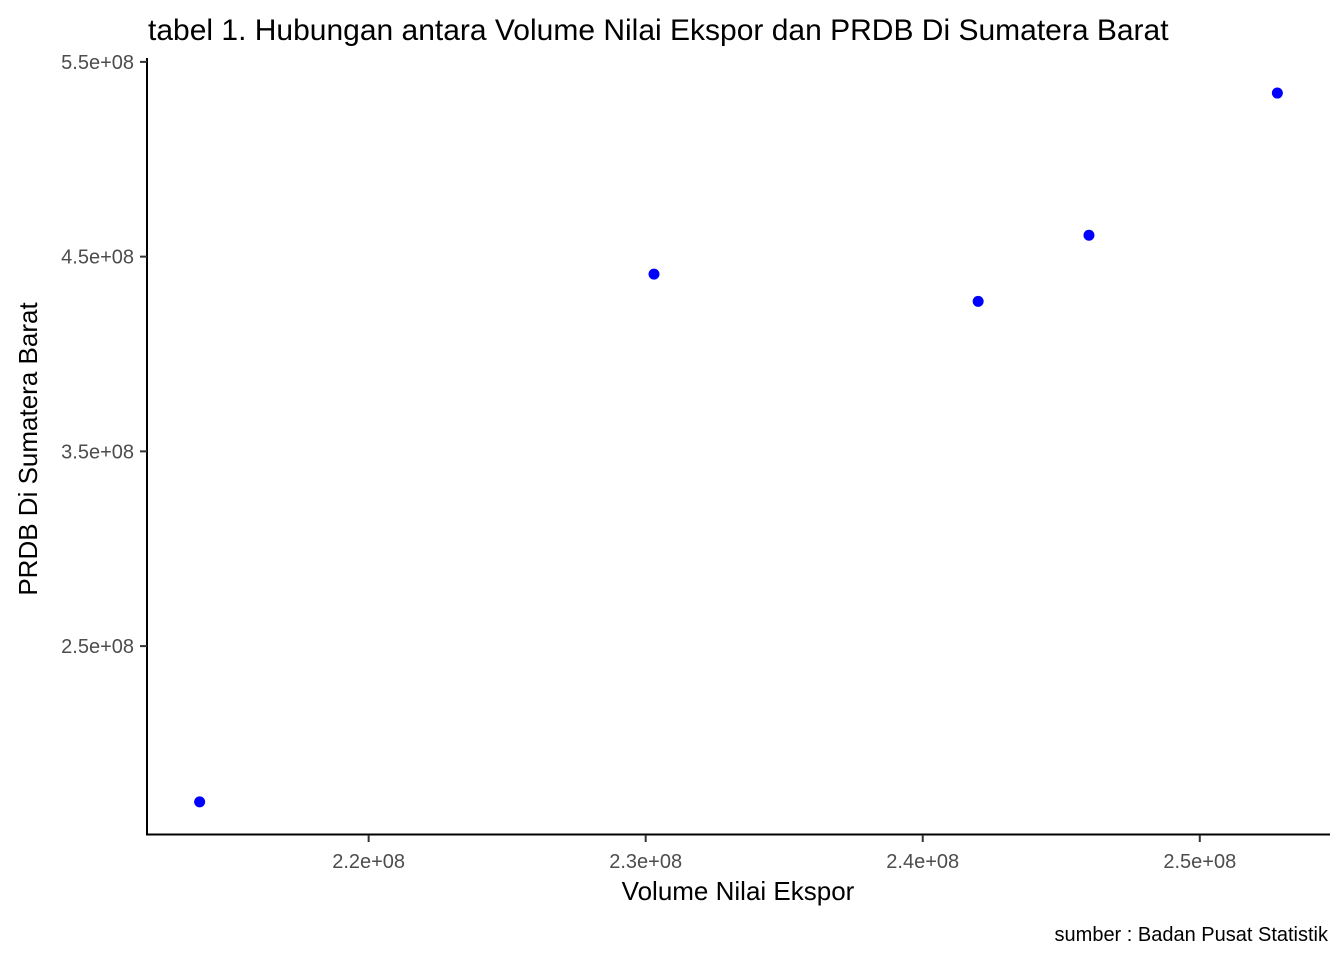 The image size is (1344, 960). I want to click on x-tick-label: 2.4e+08, so click(922, 862).